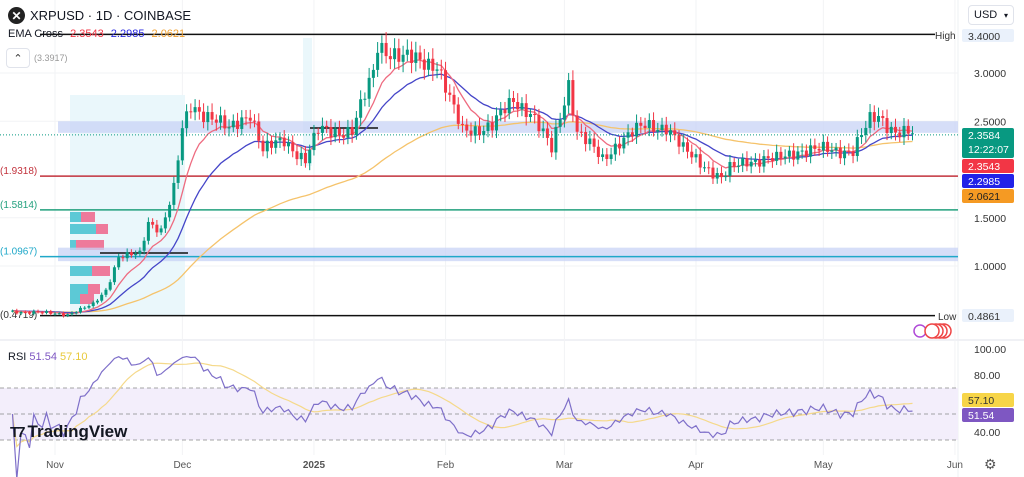 The image size is (1024, 477). What do you see at coordinates (990, 464) in the screenshot?
I see `settings-gear-icon: ⚙` at bounding box center [990, 464].